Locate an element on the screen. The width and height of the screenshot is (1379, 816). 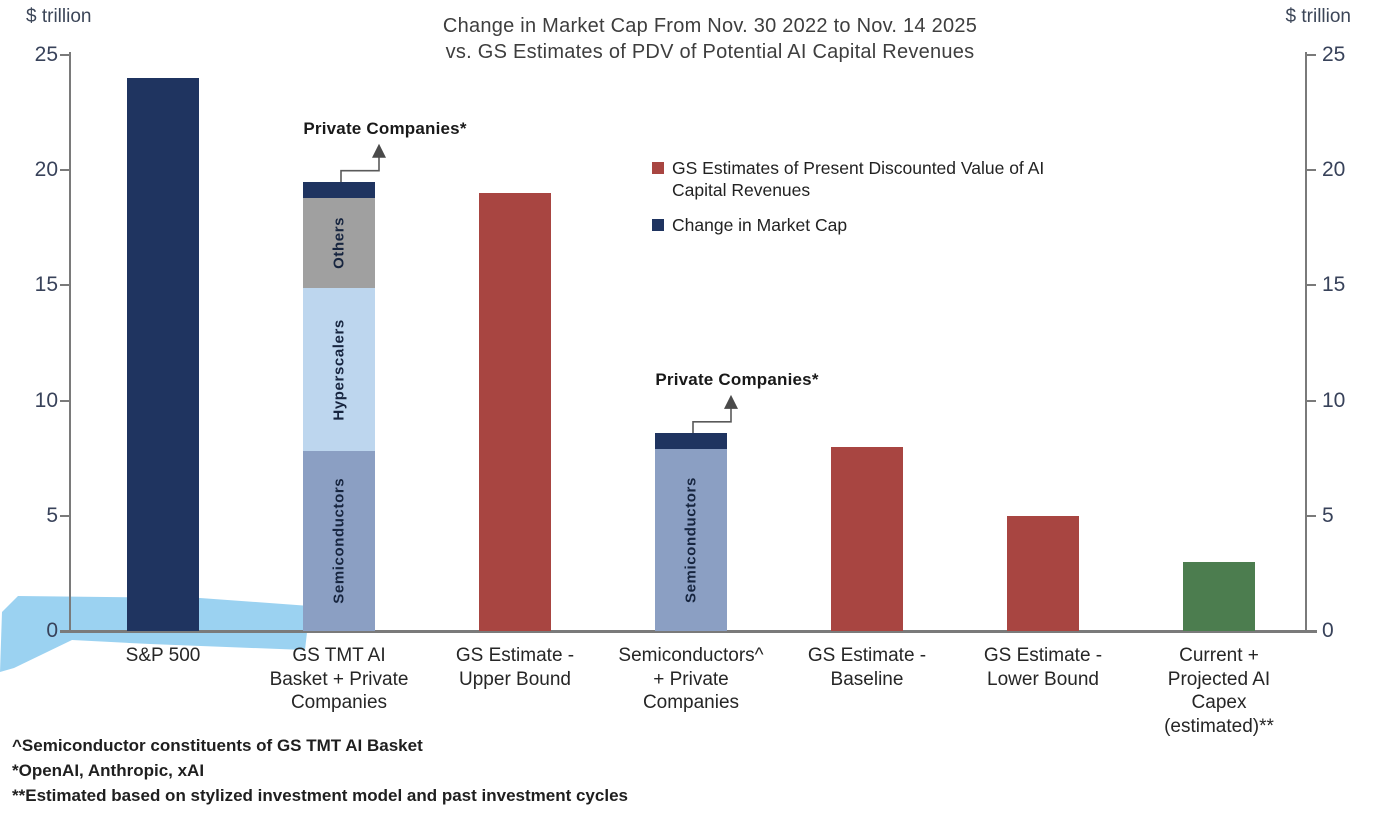
y-axis-unit-left: $ trillion is located at coordinates (59, 16).